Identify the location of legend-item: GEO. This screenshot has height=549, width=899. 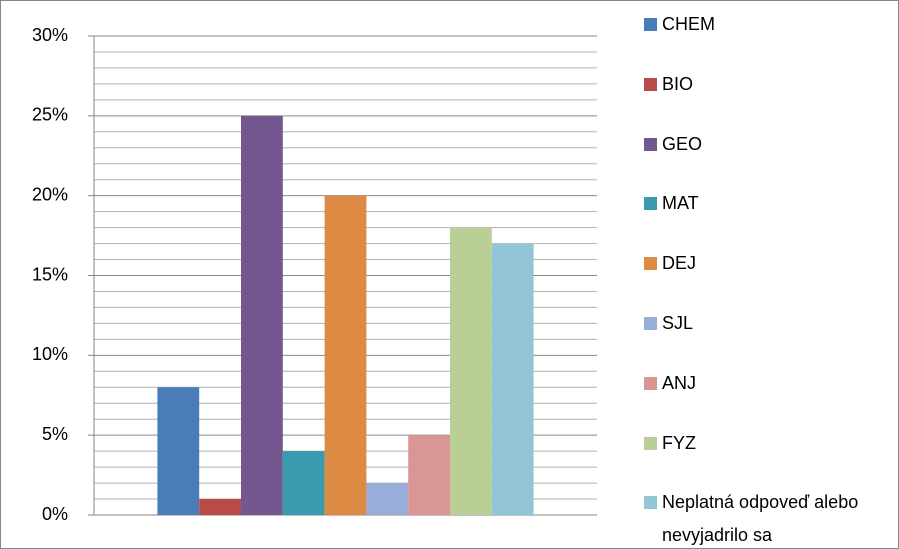
(764, 144).